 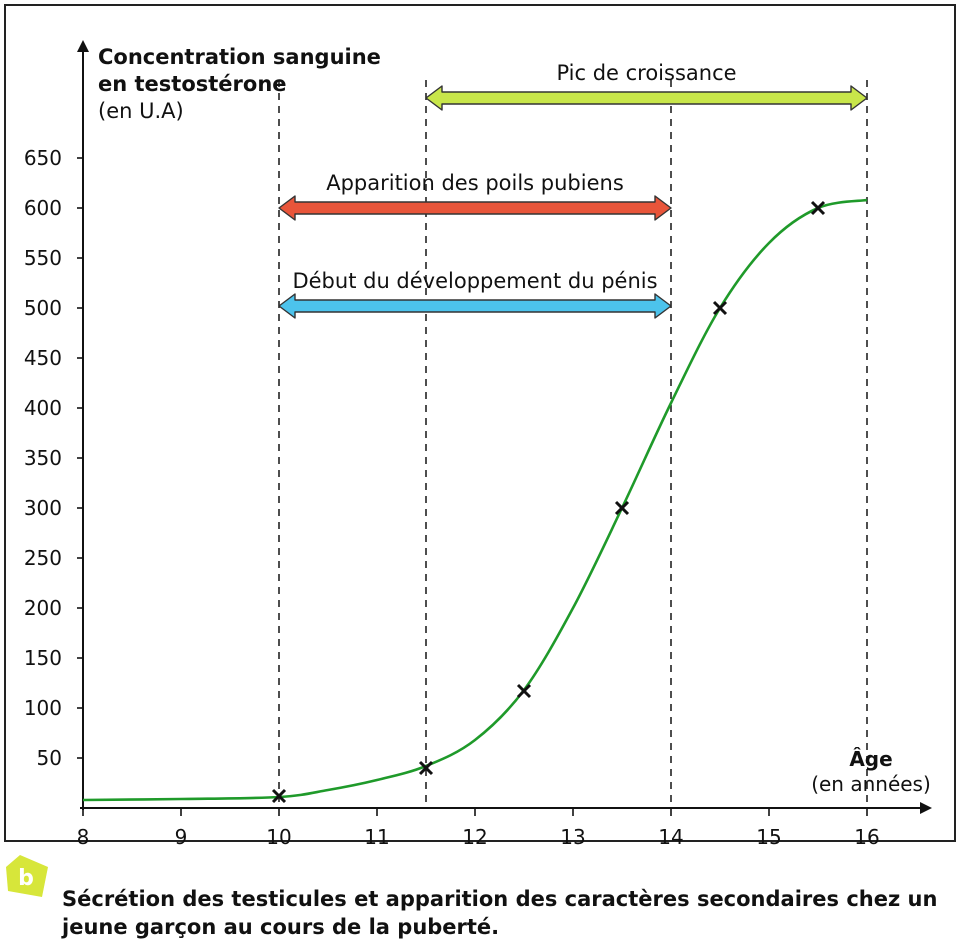 I want to click on x-tick-label-9: 9, so click(x=181, y=837).